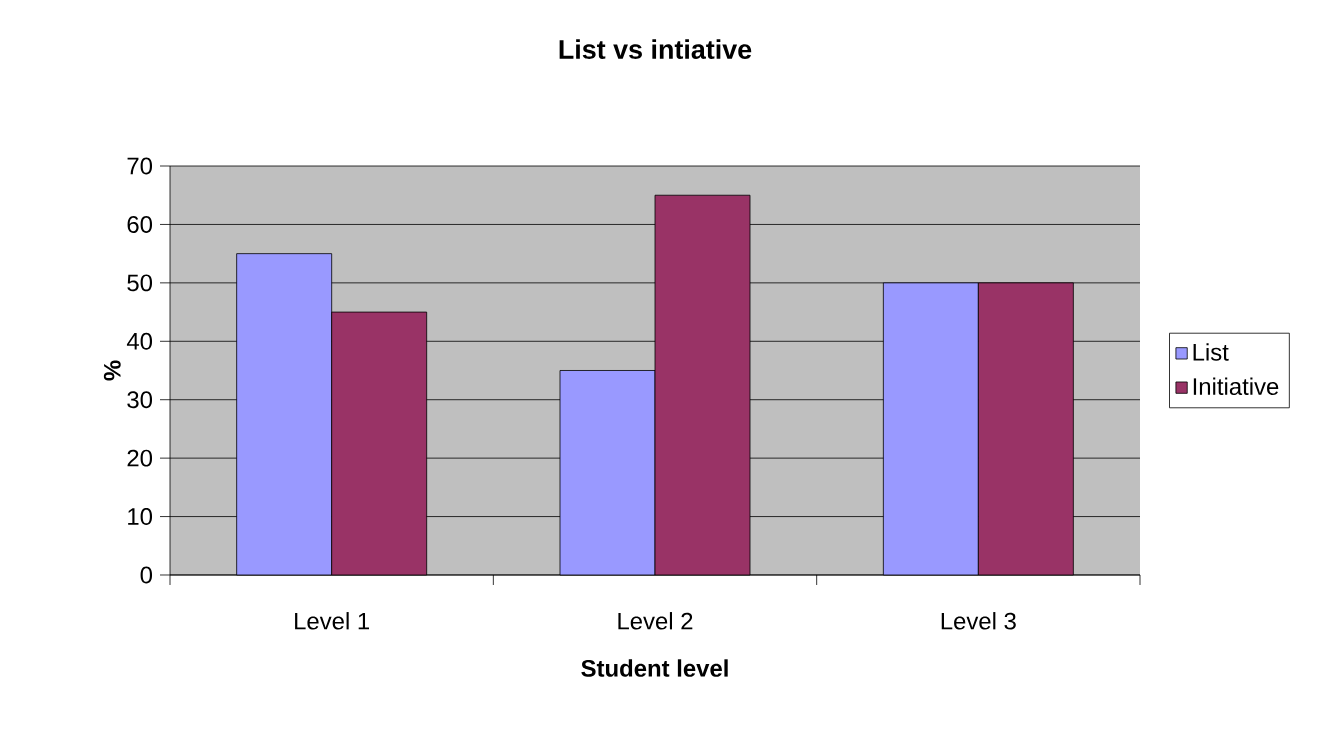  I want to click on legend-label: List, so click(1211, 352).